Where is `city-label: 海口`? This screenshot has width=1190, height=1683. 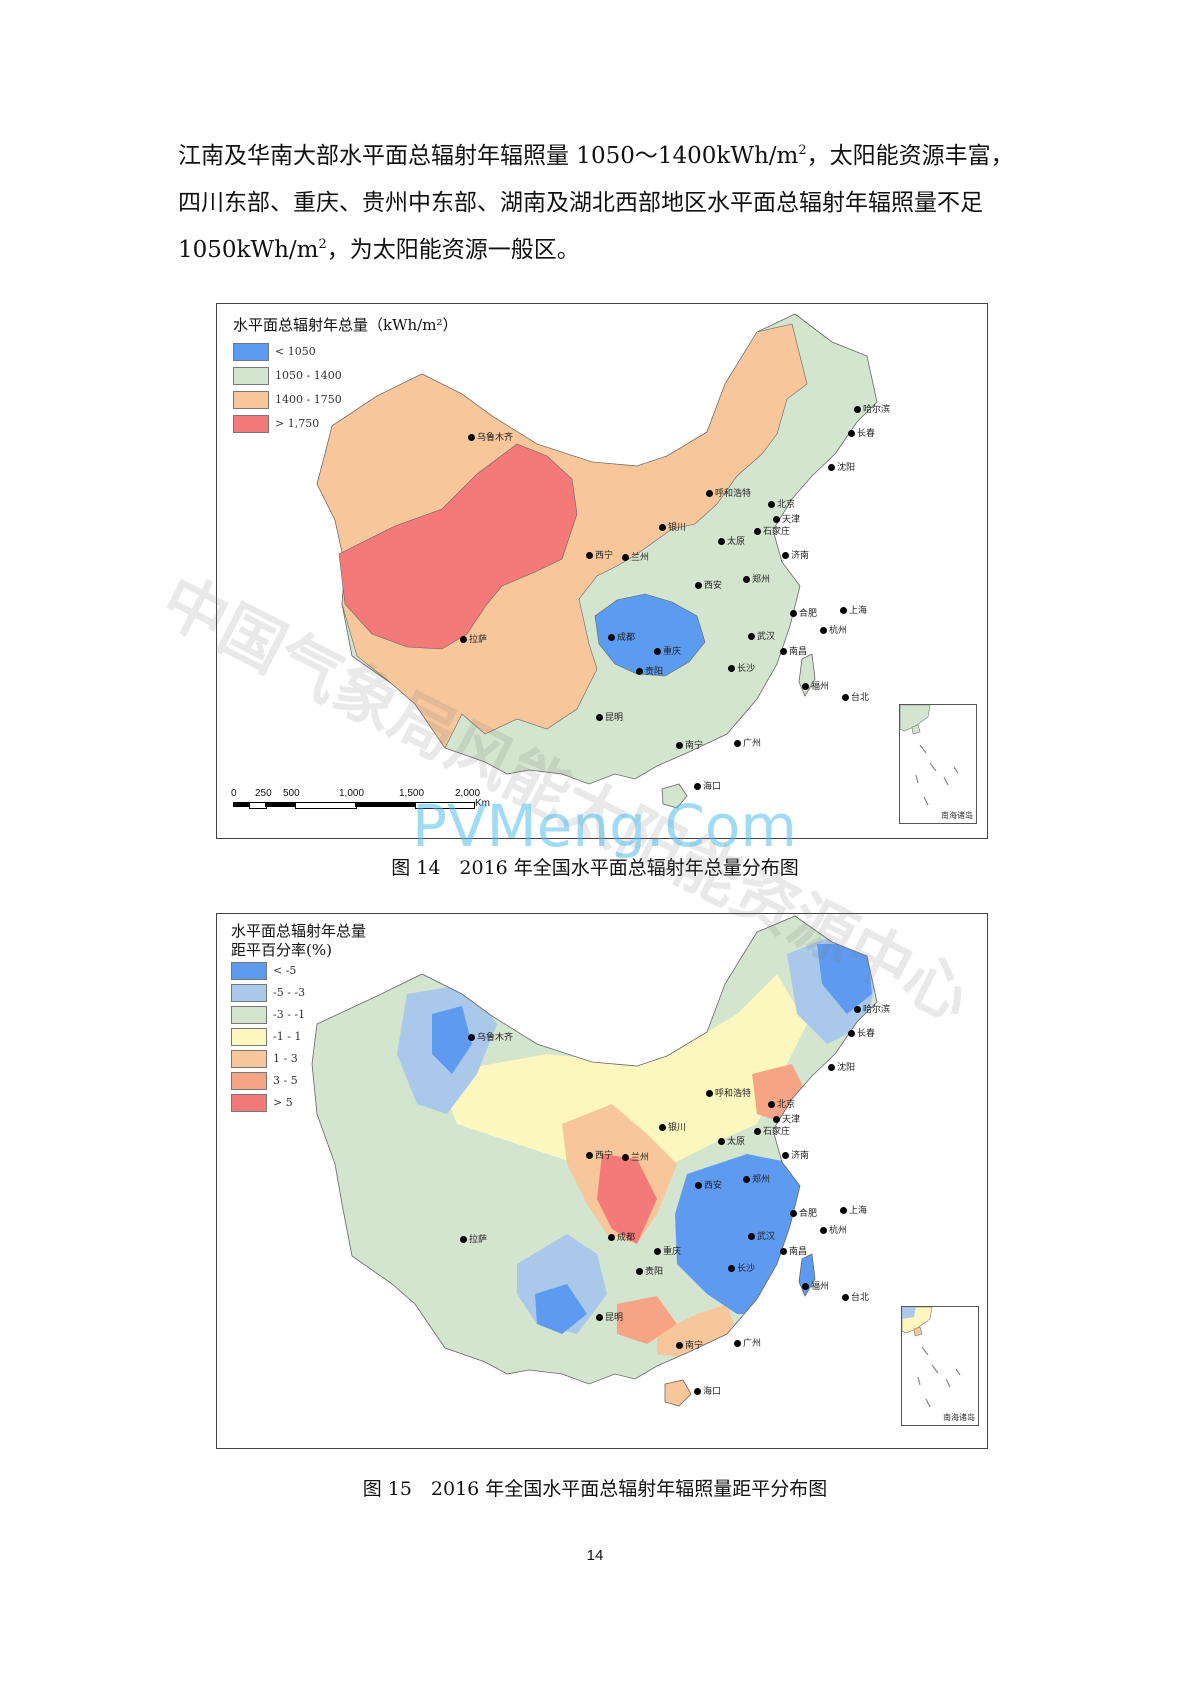 city-label: 海口 is located at coordinates (707, 785).